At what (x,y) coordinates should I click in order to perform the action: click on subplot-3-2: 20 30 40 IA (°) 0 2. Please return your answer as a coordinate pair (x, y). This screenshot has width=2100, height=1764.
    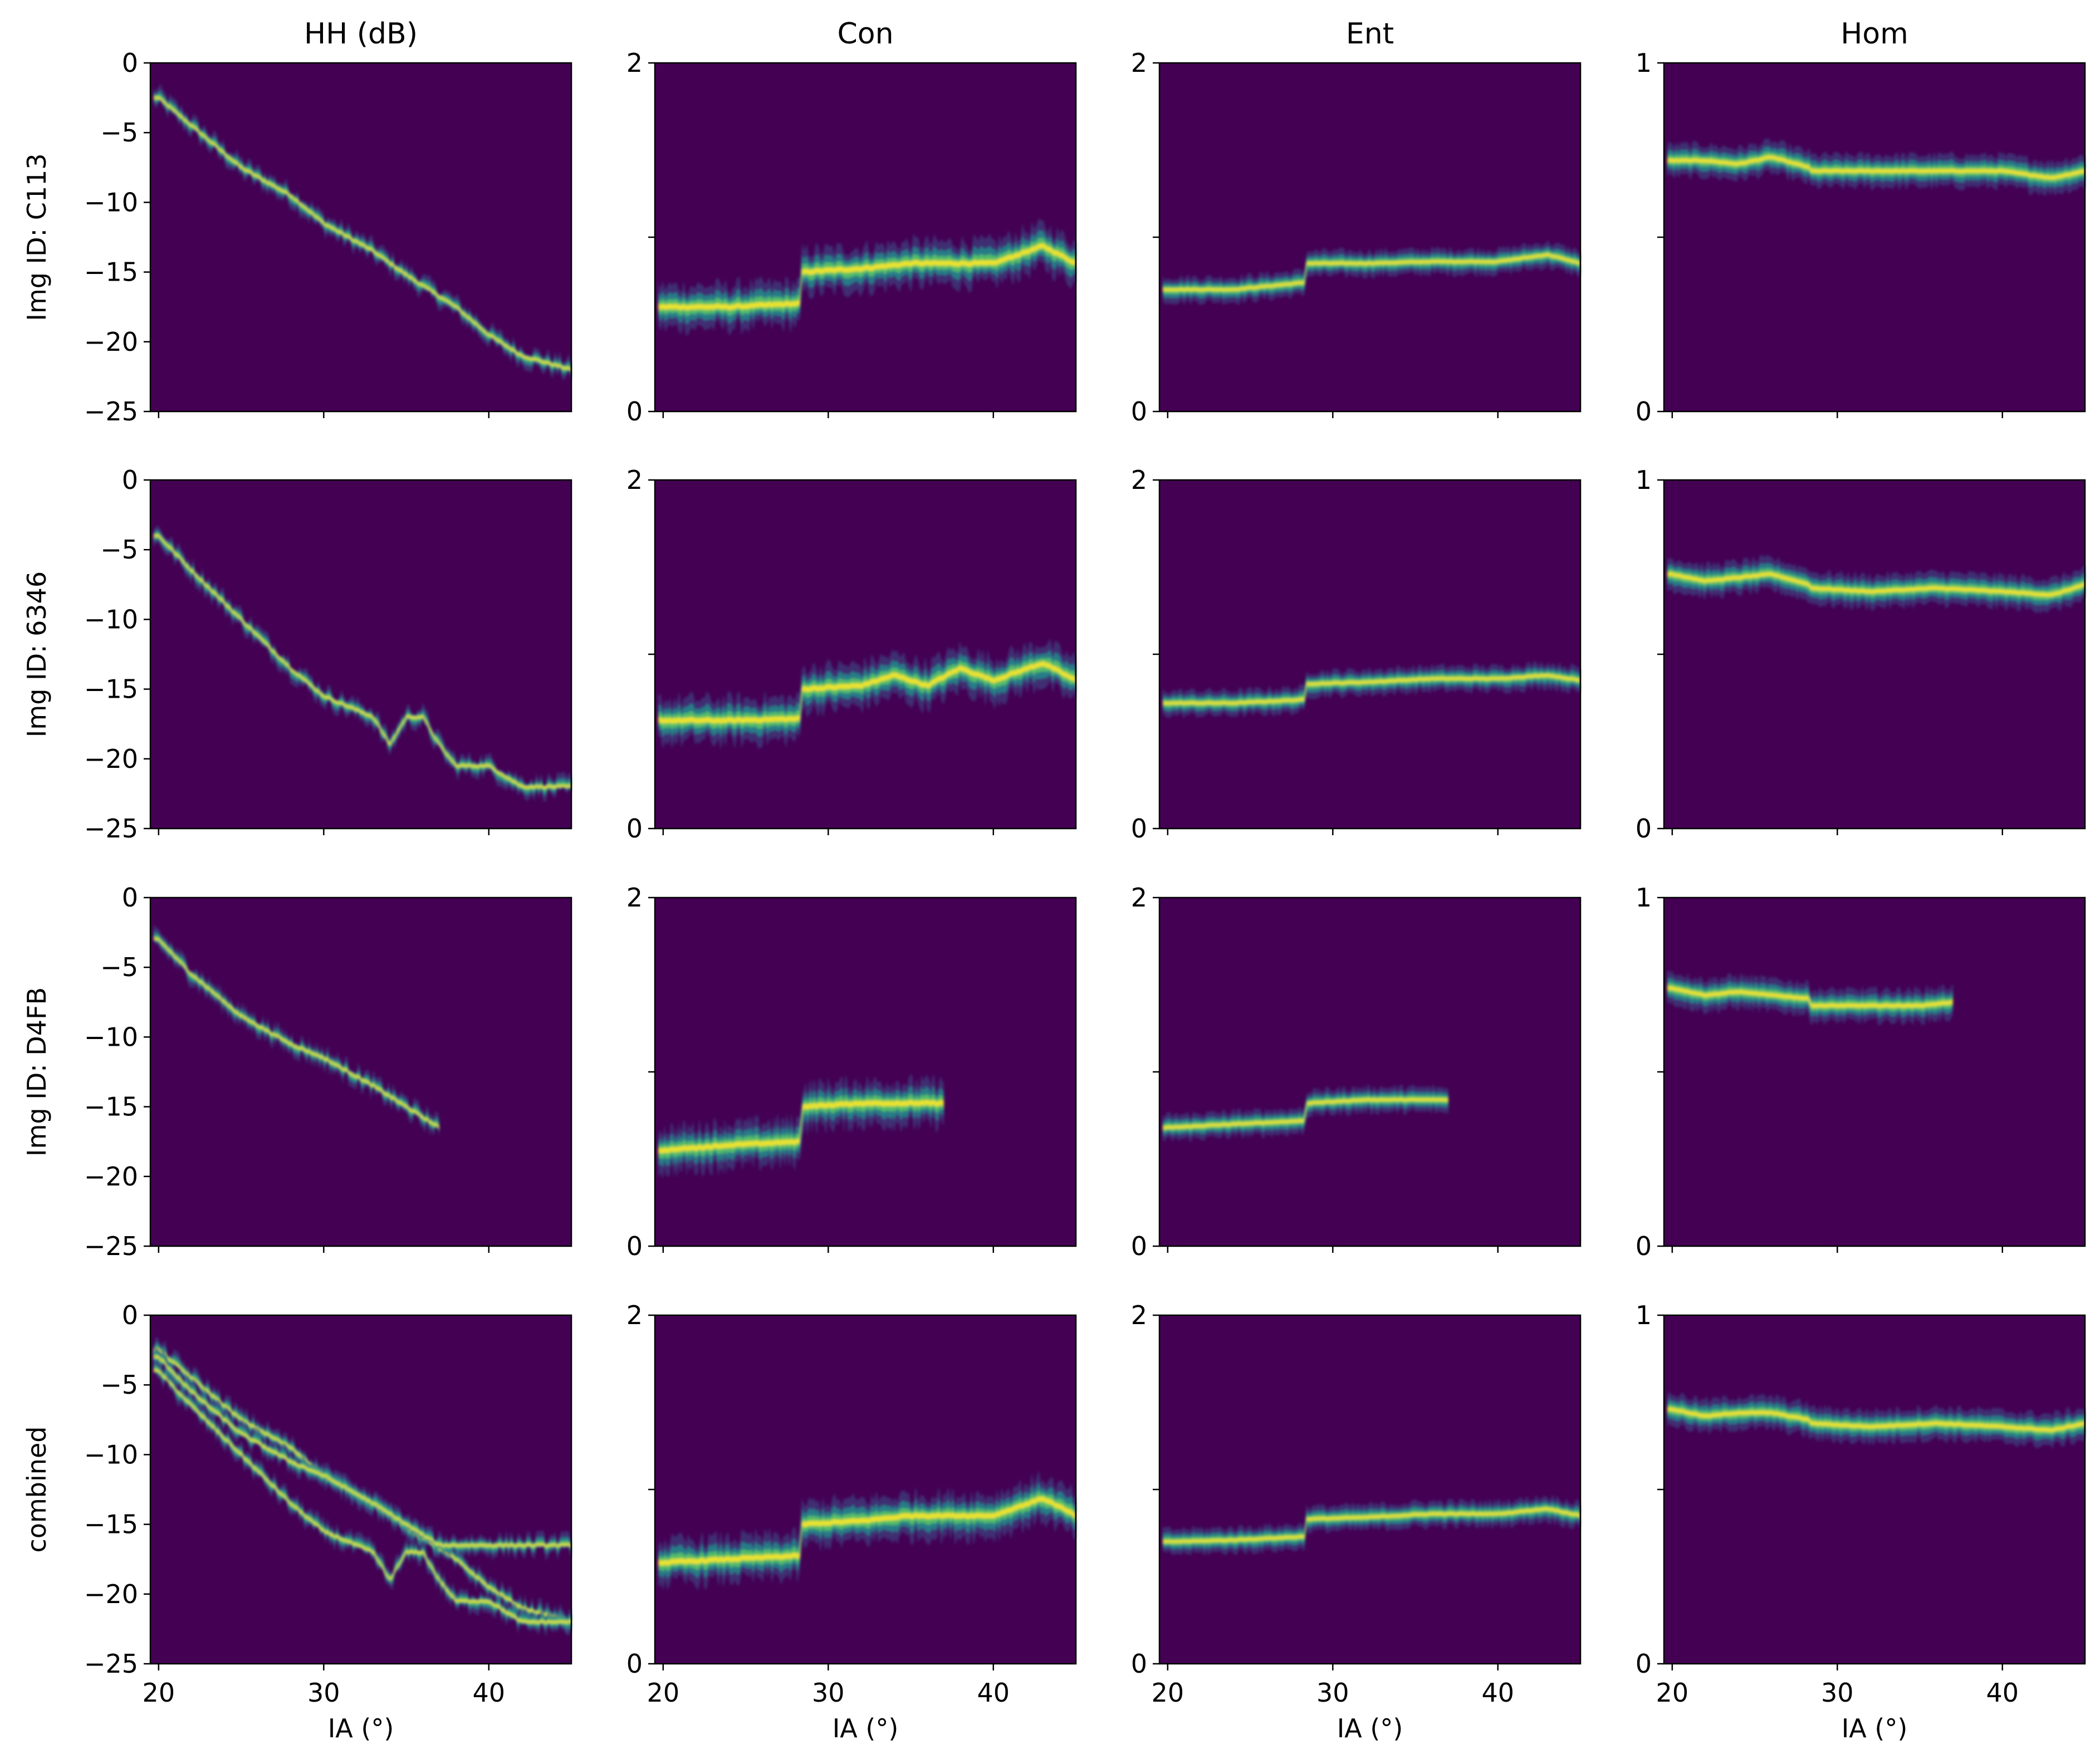
    Looking at the image, I should click on (1356, 1521).